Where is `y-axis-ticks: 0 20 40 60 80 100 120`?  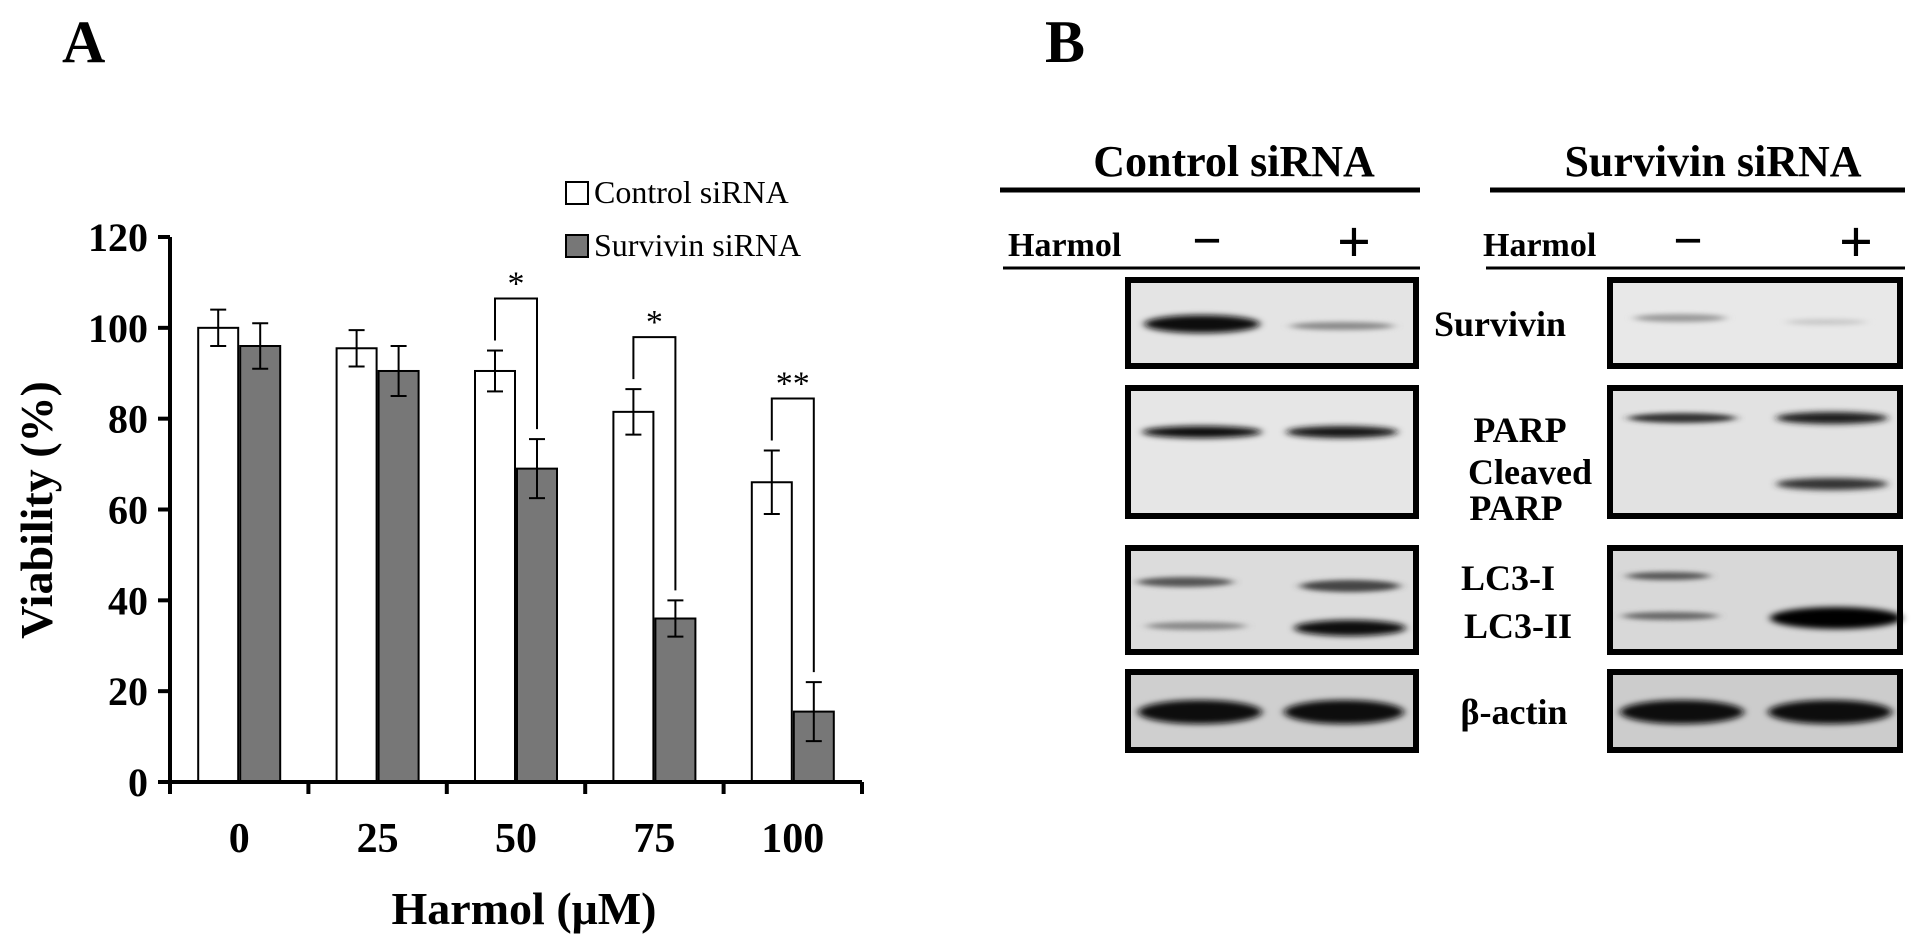 y-axis-ticks: 0 20 40 60 80 100 120 is located at coordinates (129, 510).